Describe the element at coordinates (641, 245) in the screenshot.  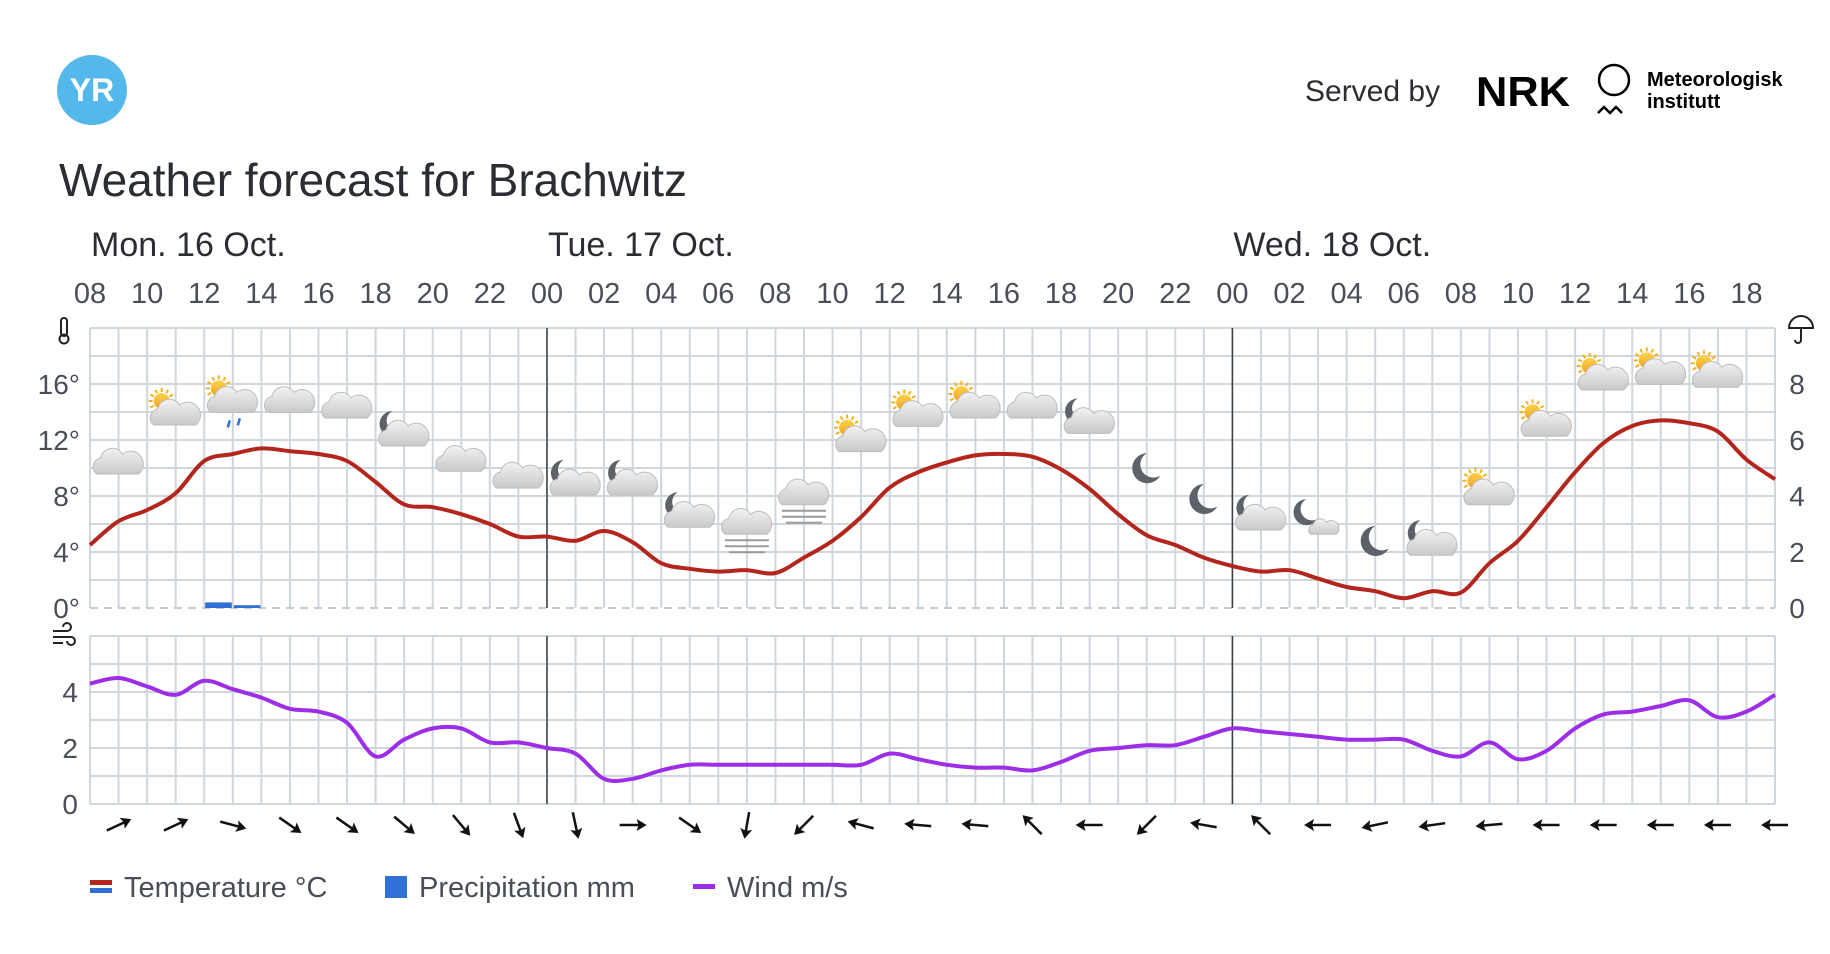
I see `day-label: Tue. 17 Oct.` at that location.